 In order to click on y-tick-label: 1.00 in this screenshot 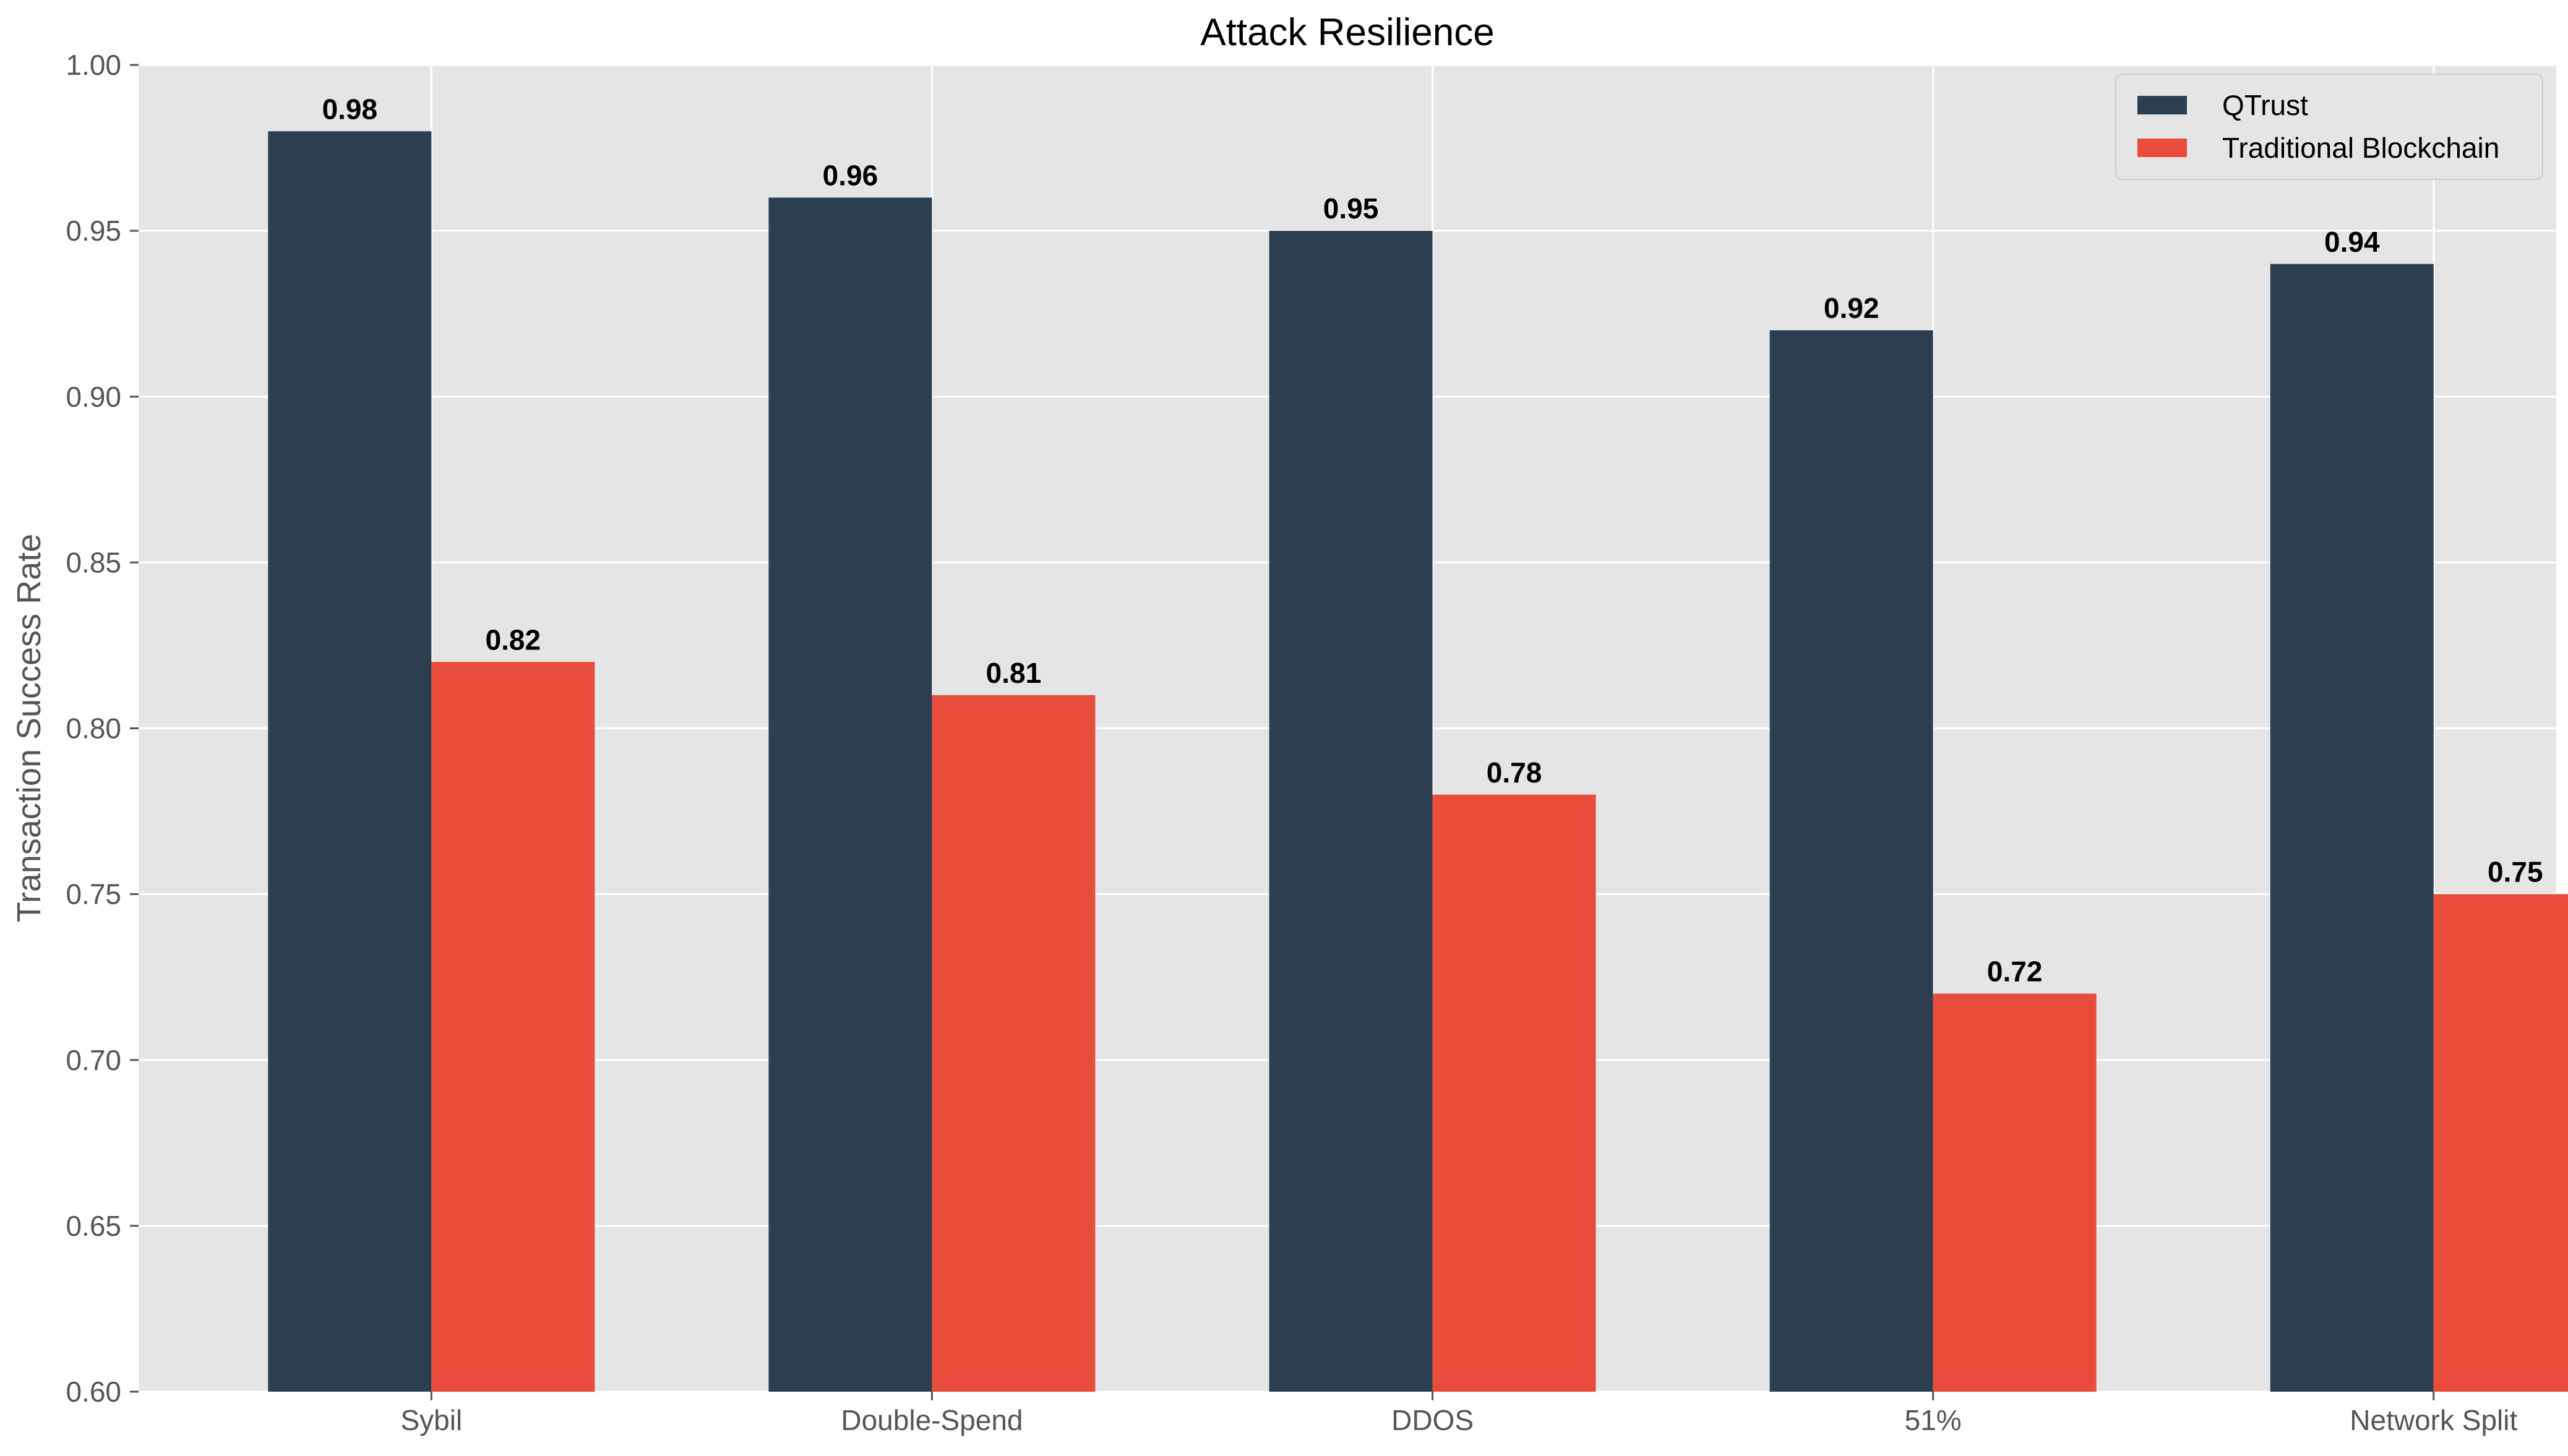, I will do `click(94, 65)`.